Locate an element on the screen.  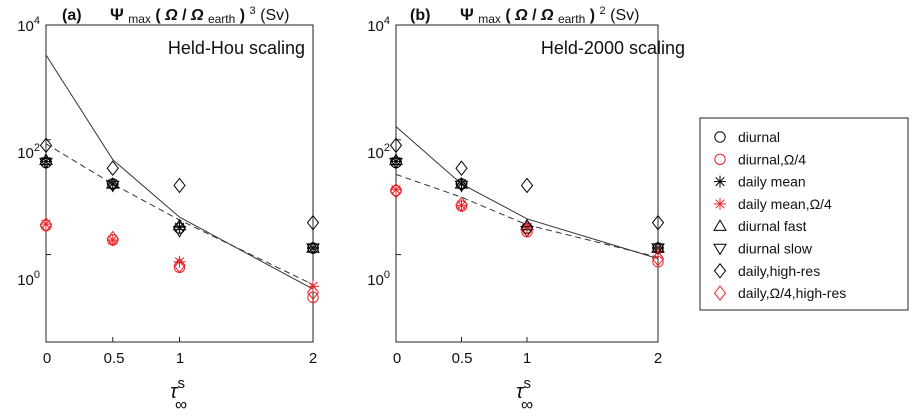
panel-a-point-s3-p3 is located at coordinates (313, 286).